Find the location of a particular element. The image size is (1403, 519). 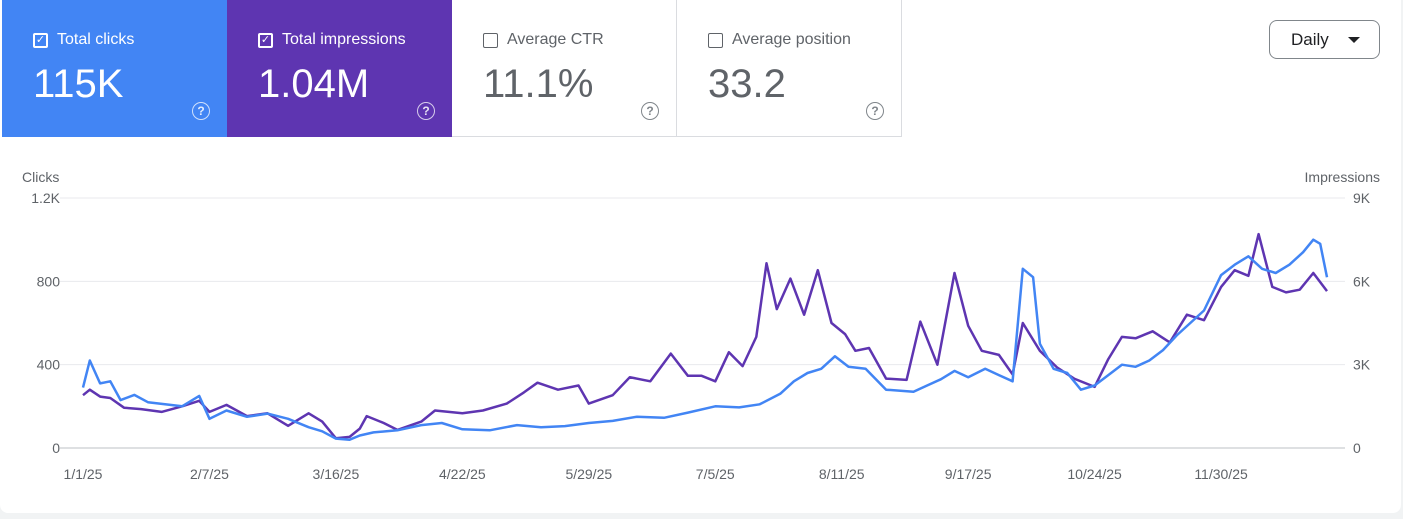

total-clicks-card: ✓ Total clicks 115K ? is located at coordinates (114, 68).